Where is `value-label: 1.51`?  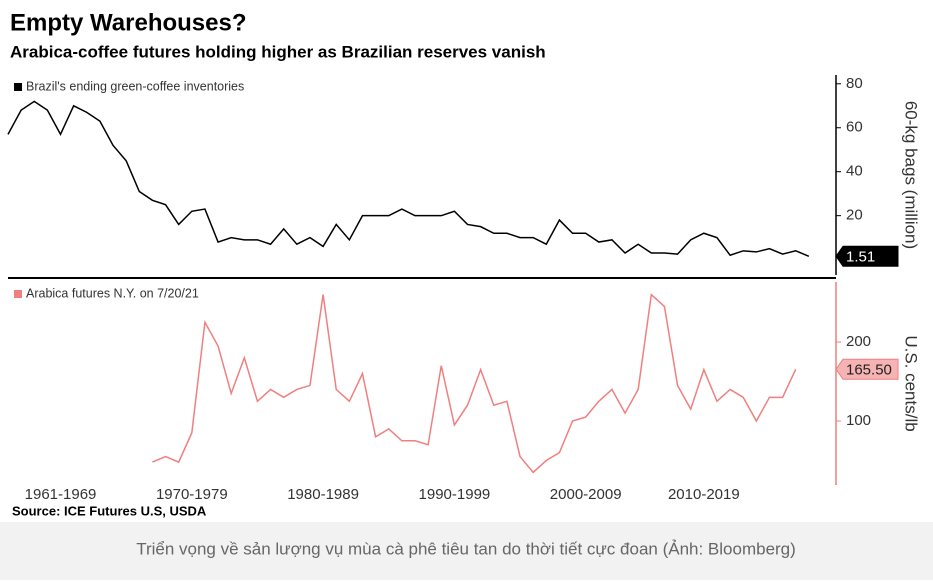 value-label: 1.51 is located at coordinates (860, 256).